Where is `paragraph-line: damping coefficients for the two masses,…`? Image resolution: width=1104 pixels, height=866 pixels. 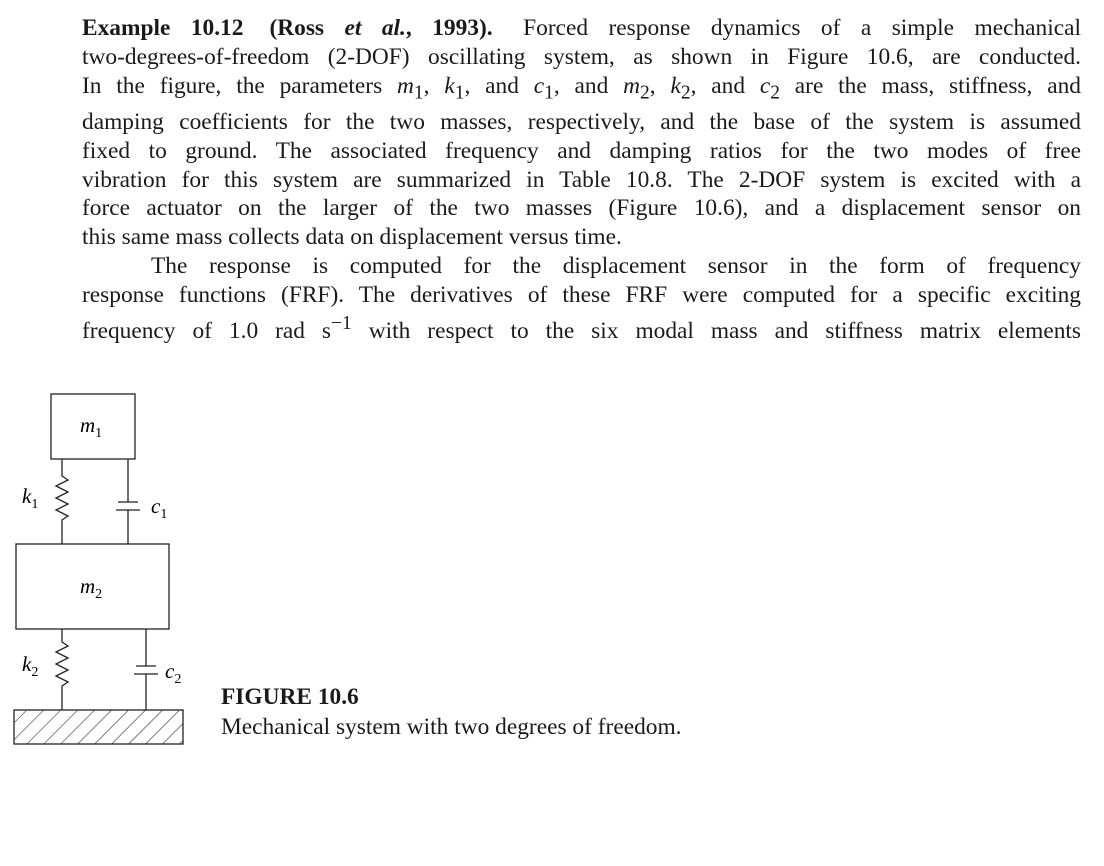
paragraph-line: damping coefficients for the two masses,… is located at coordinates (581, 122).